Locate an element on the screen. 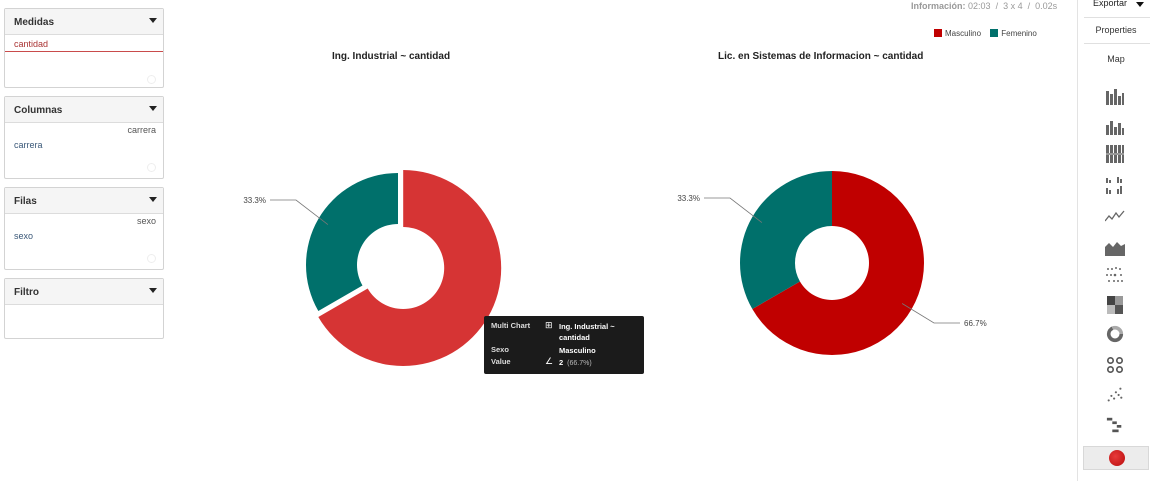  tooltip-key: Value is located at coordinates (501, 361).